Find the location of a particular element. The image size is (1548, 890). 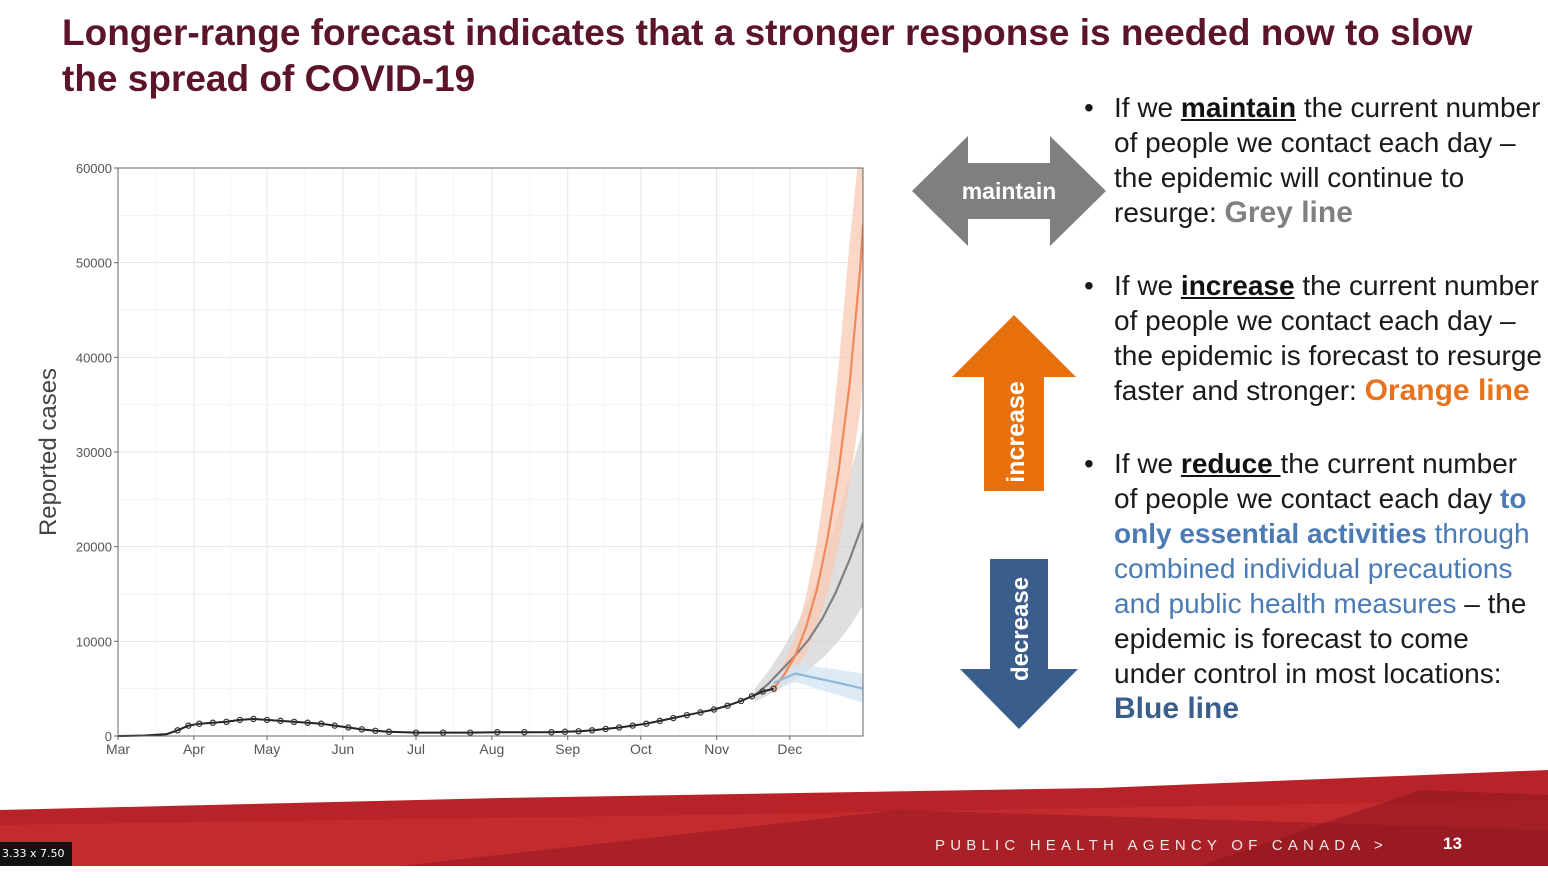

x-tick-label: Mar is located at coordinates (118, 749).